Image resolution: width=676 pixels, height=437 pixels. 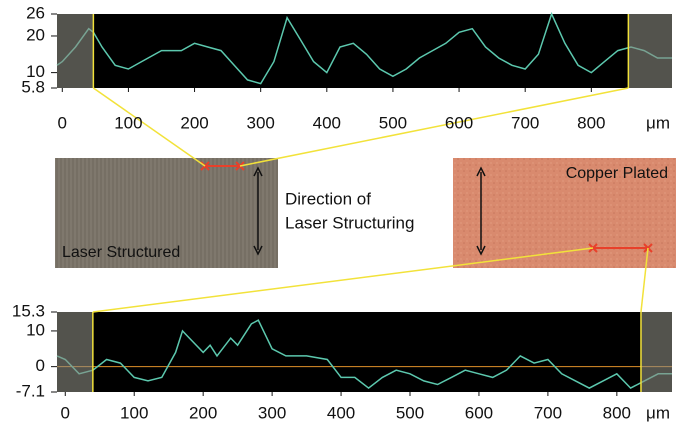 I want to click on laser-image, so click(x=166, y=213).